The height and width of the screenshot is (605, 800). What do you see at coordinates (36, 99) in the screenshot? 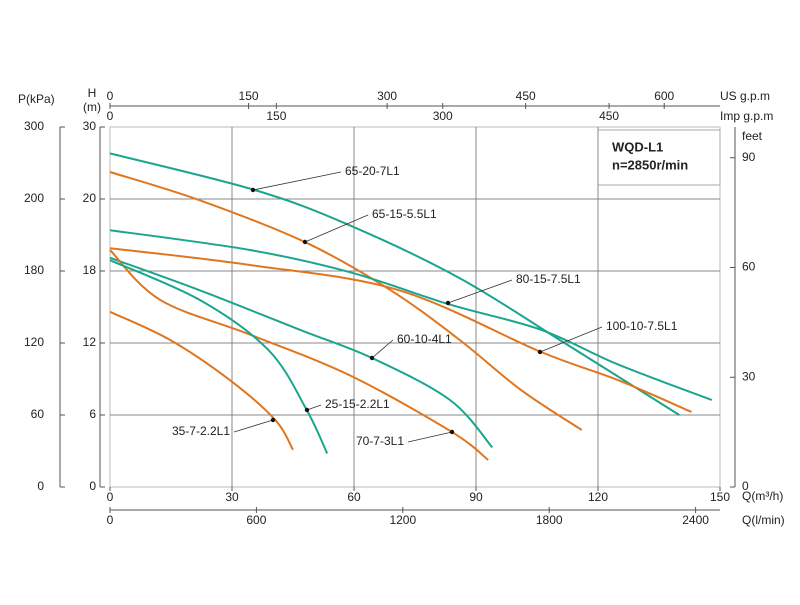
I see `p-axis-label: P(kPa)` at bounding box center [36, 99].